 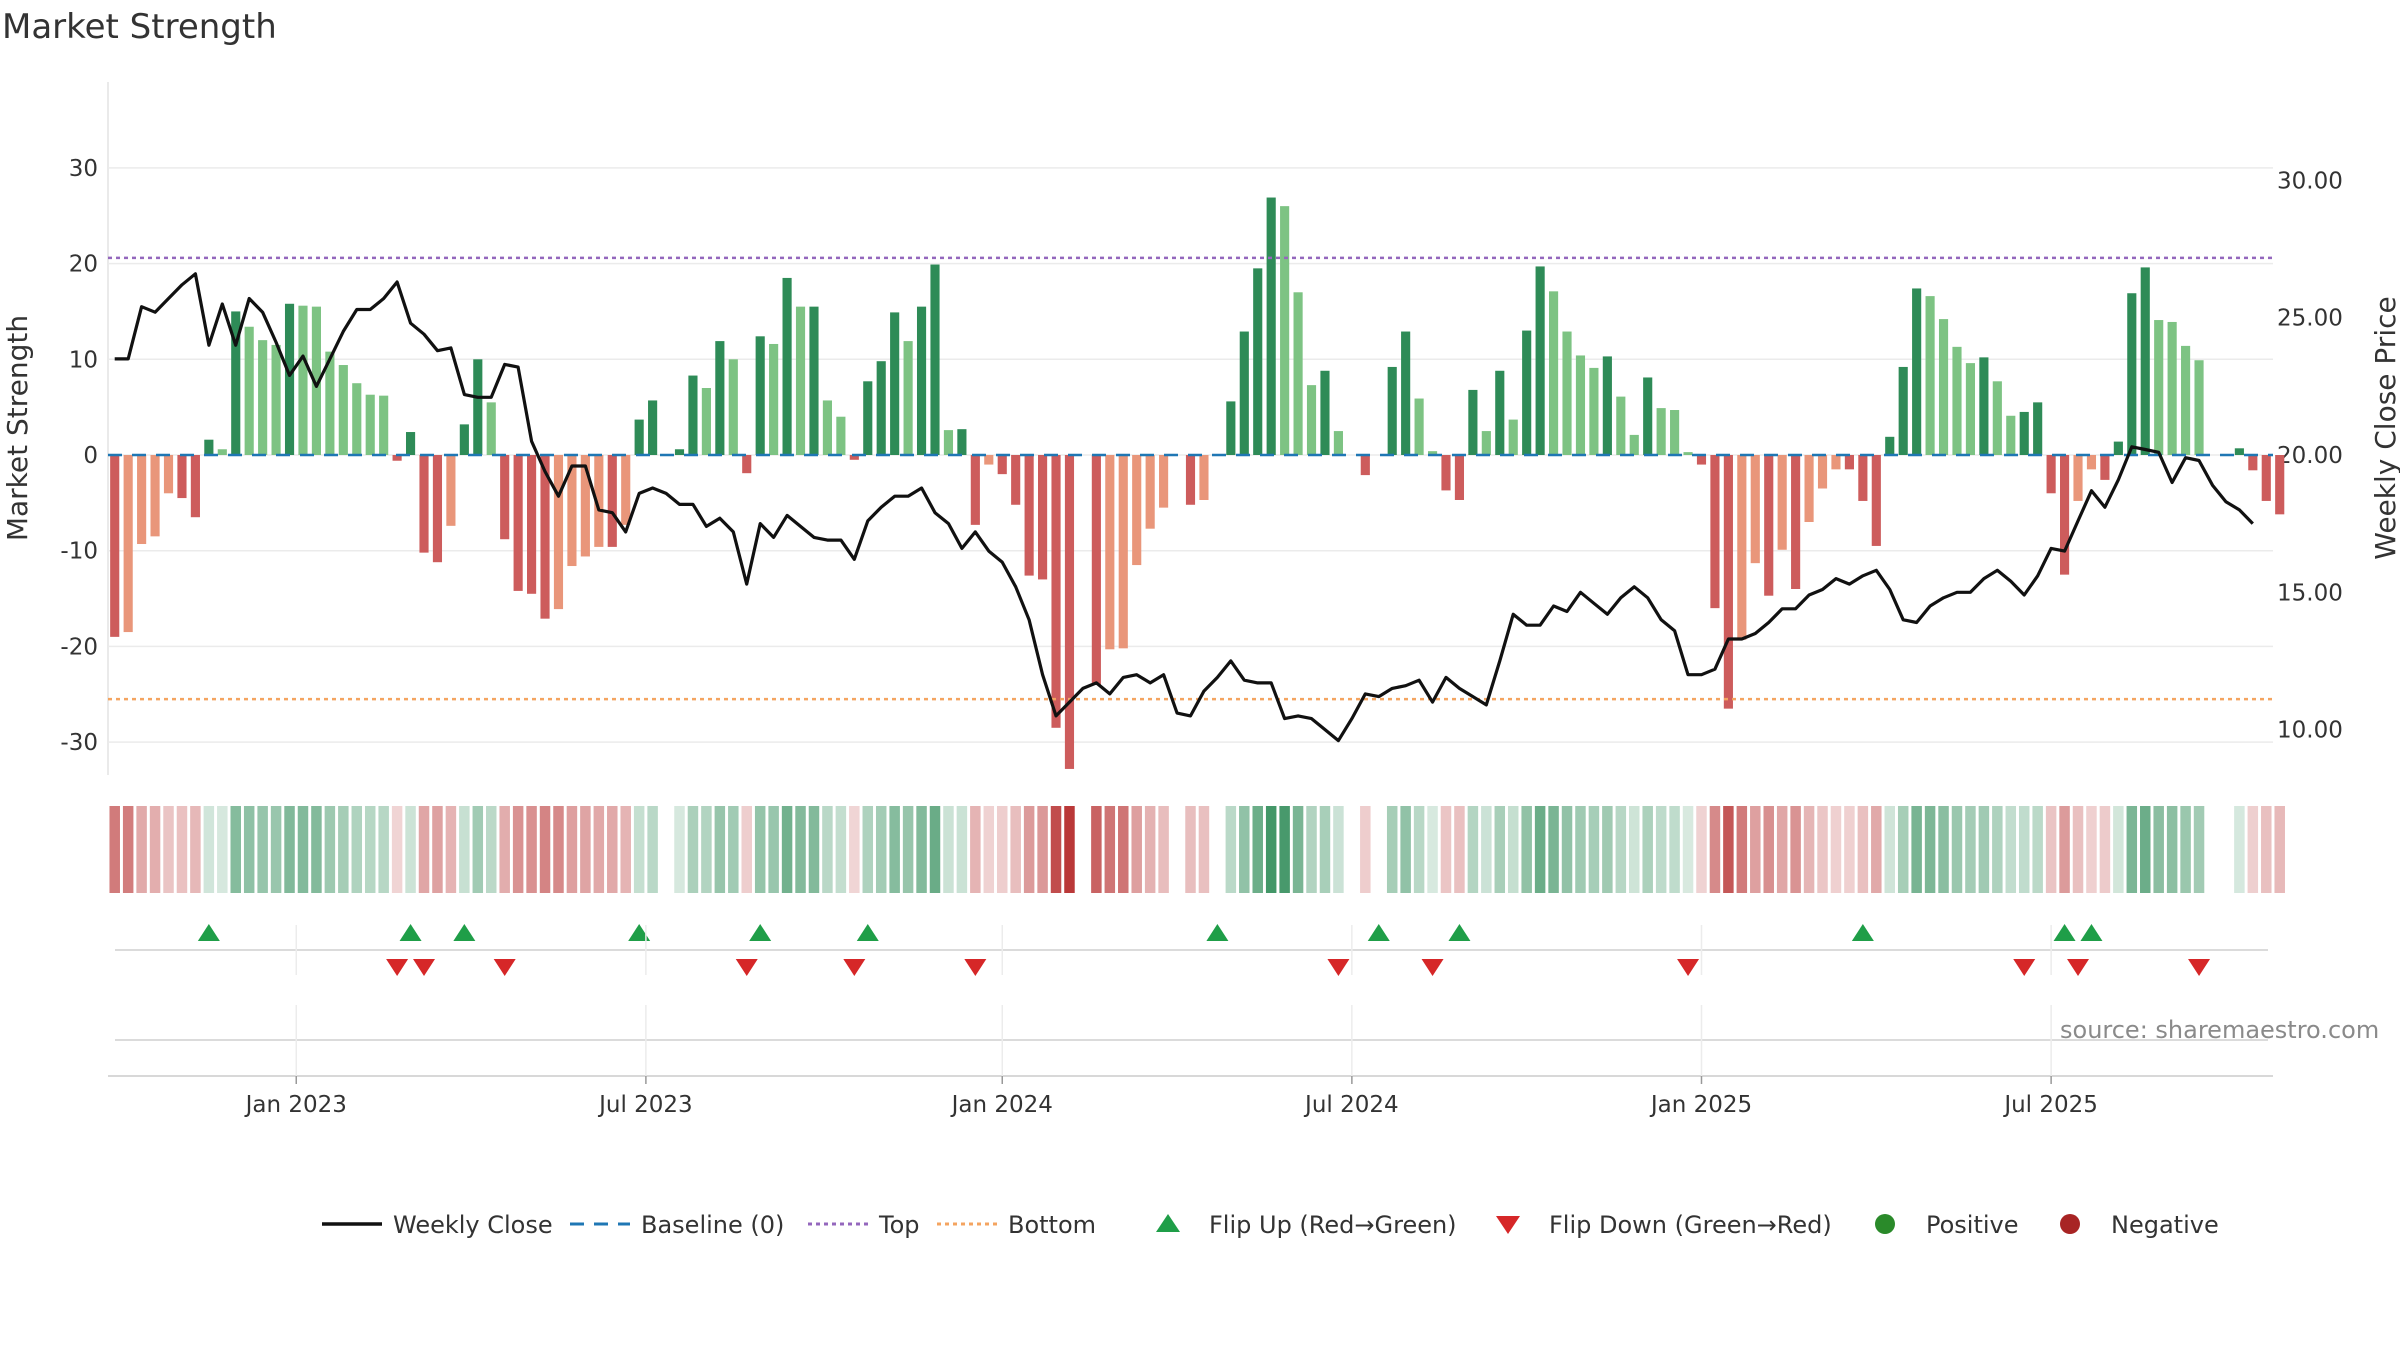 I want to click on y2-tick-label: 25.00, so click(x=2310, y=319).